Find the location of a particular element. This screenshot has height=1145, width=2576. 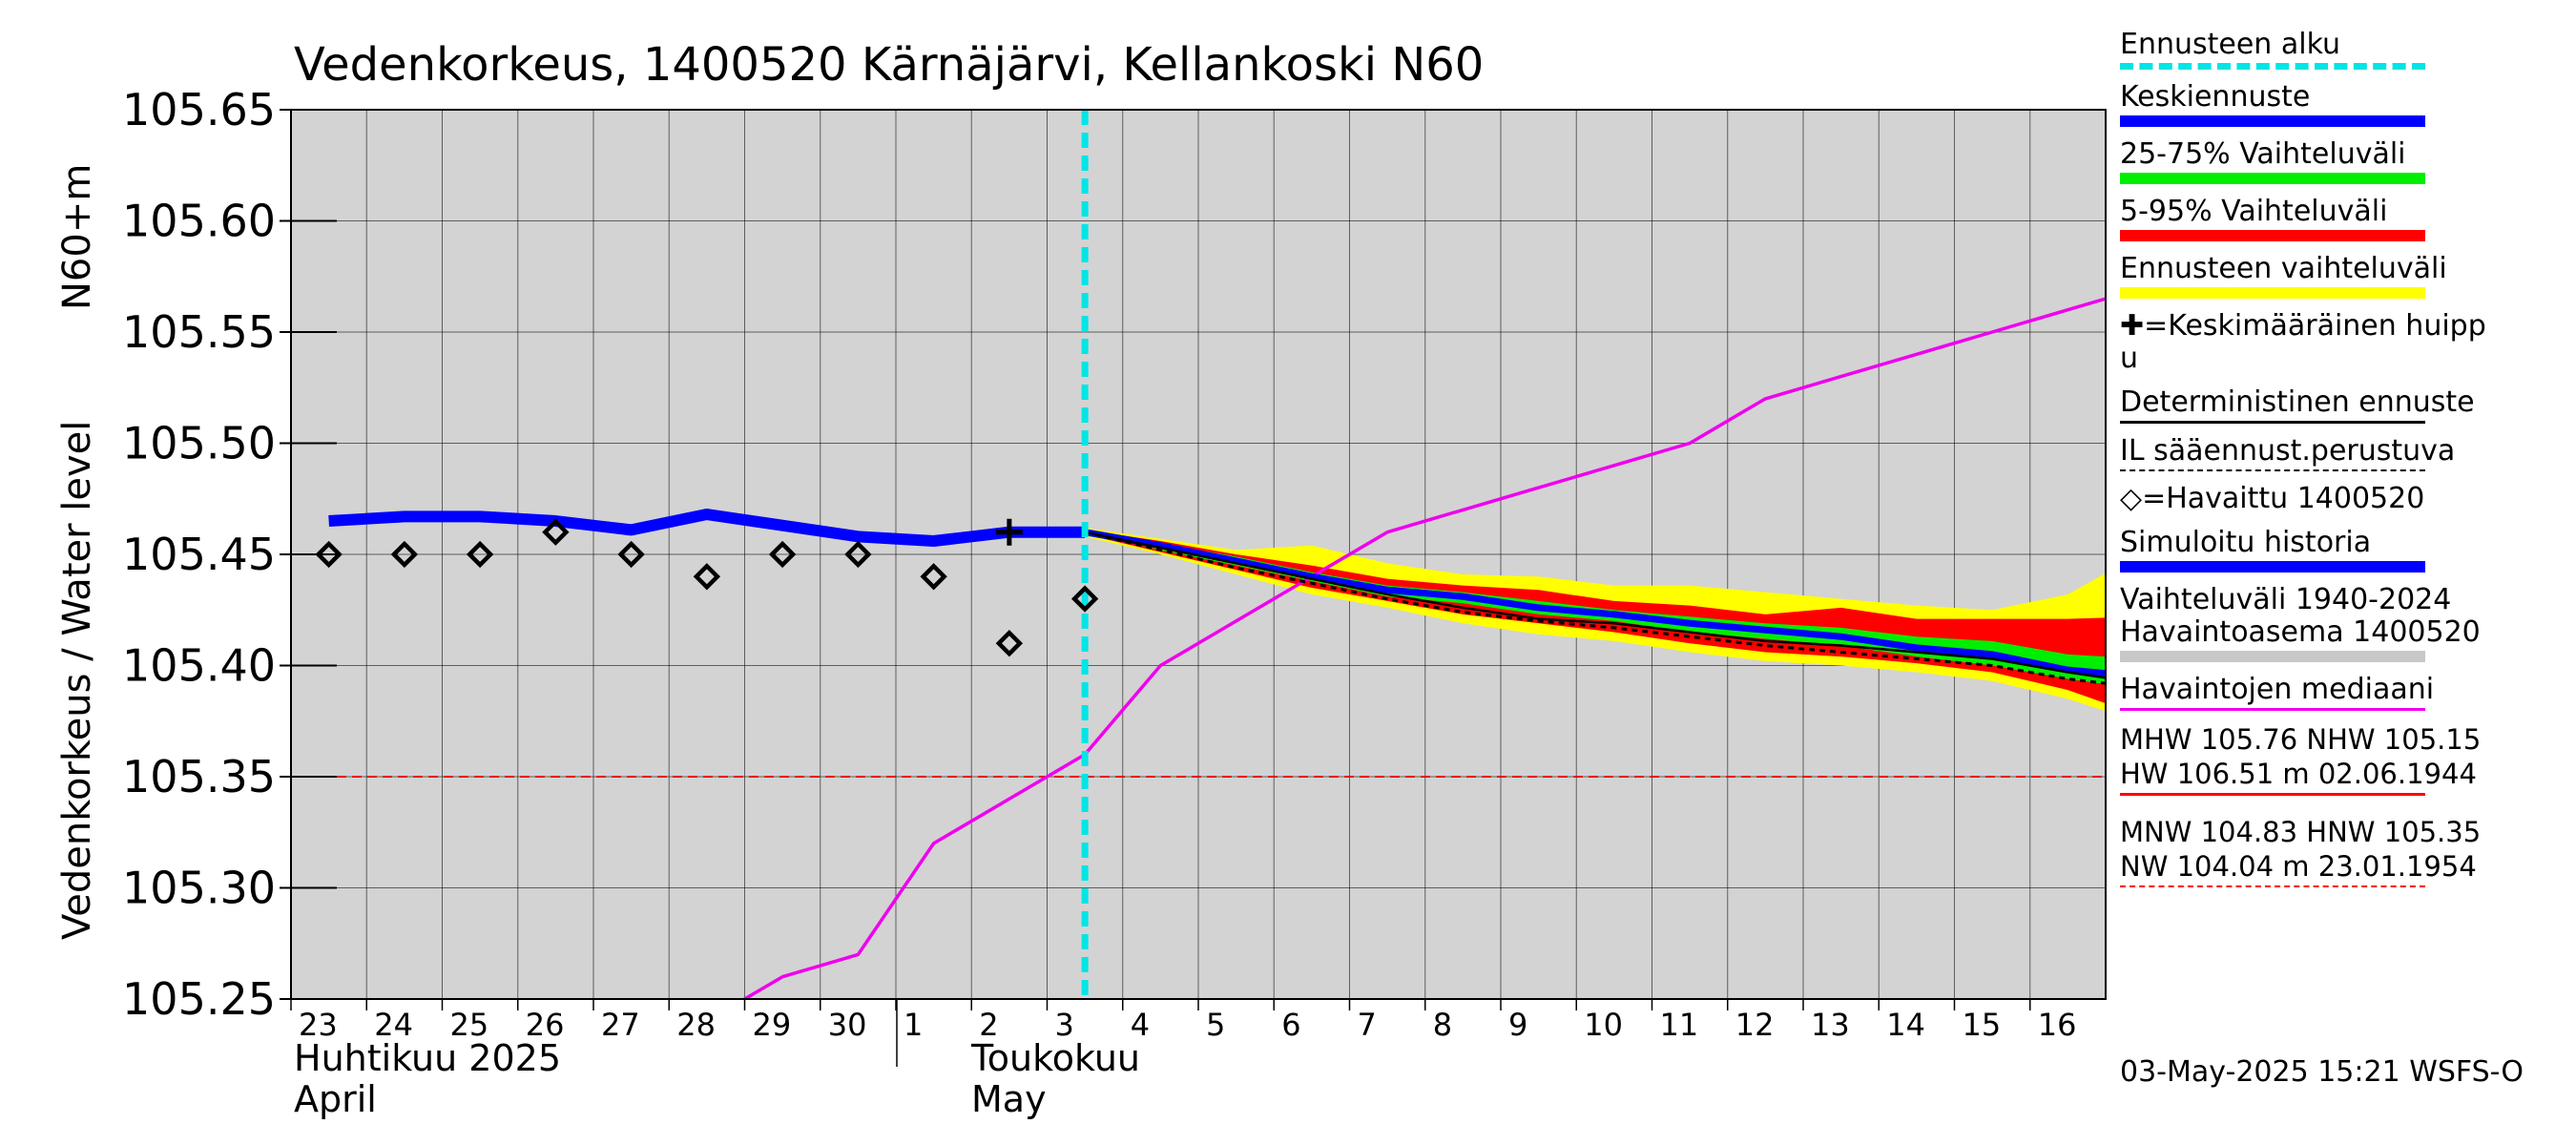

x-tick-label: 5 is located at coordinates (1215, 1025).